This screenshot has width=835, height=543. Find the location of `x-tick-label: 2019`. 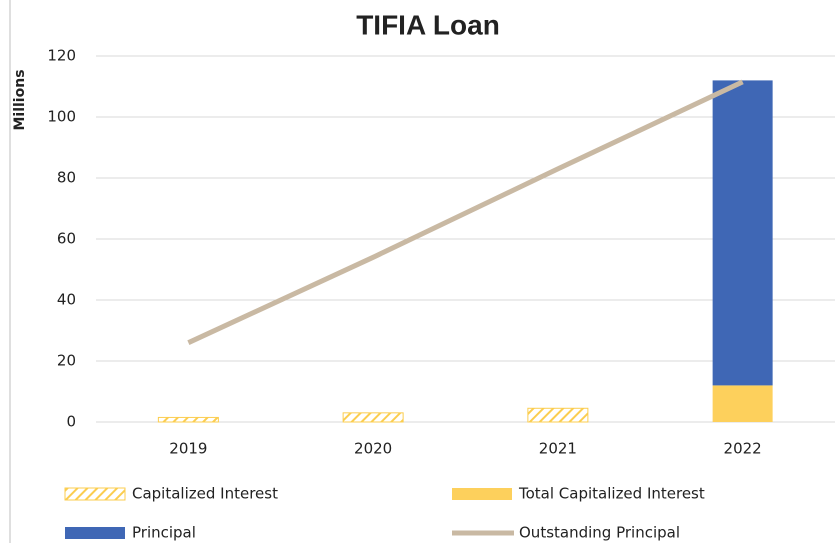

x-tick-label: 2019 is located at coordinates (188, 449).